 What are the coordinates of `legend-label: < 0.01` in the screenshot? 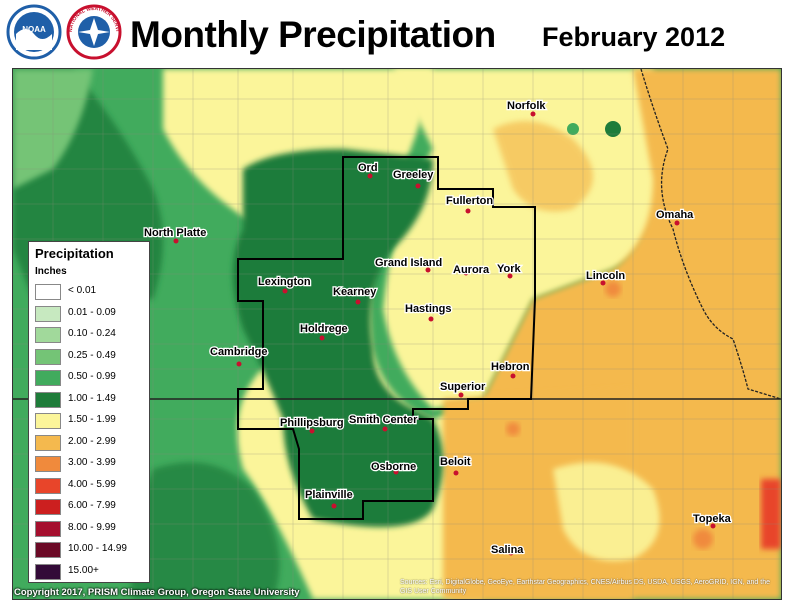 It's located at (82, 290).